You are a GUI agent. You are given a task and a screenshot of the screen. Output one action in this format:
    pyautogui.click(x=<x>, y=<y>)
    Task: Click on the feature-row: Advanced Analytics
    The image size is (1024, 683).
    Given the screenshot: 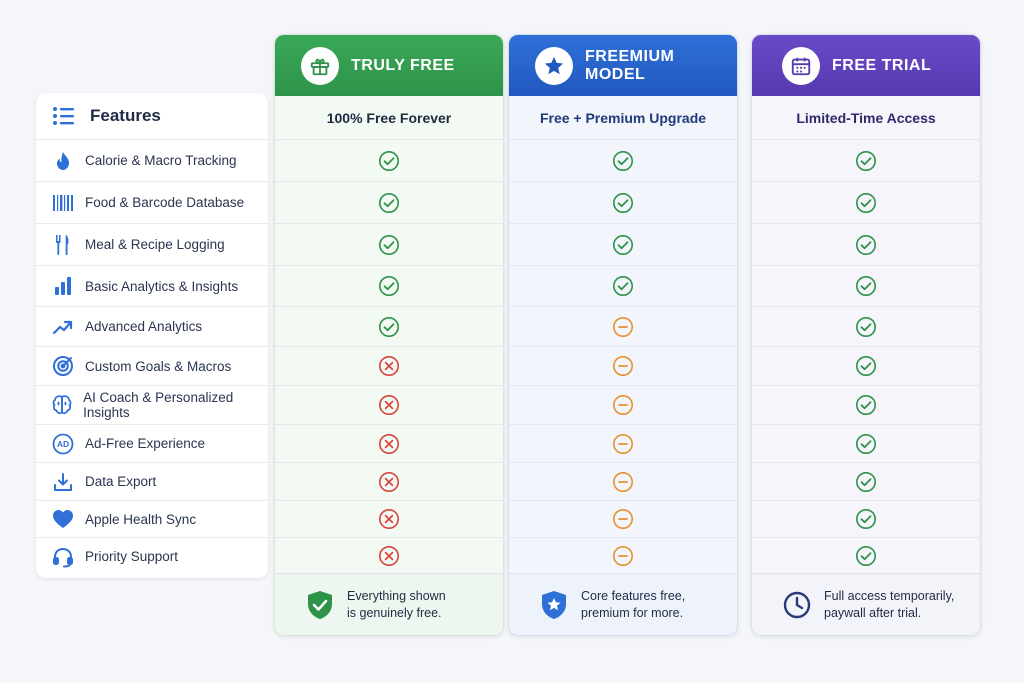 What is the action you would take?
    pyautogui.click(x=152, y=327)
    